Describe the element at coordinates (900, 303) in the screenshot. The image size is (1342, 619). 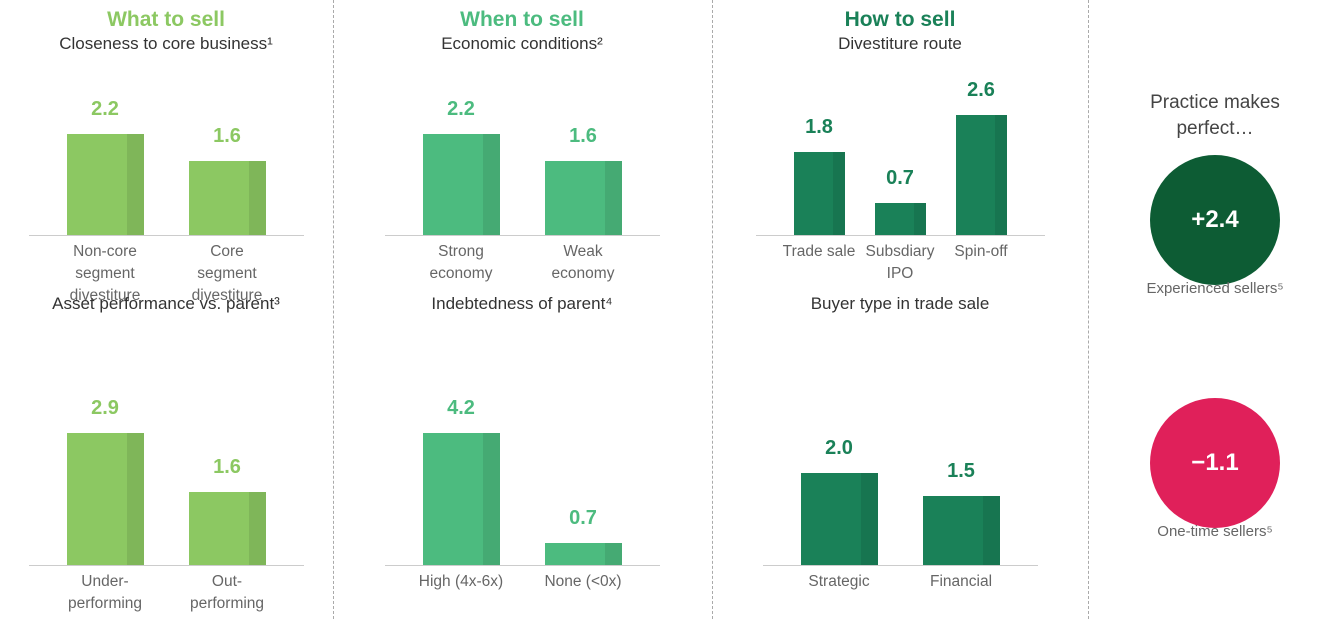
I see `chart-title: Buyer type in trade sale` at that location.